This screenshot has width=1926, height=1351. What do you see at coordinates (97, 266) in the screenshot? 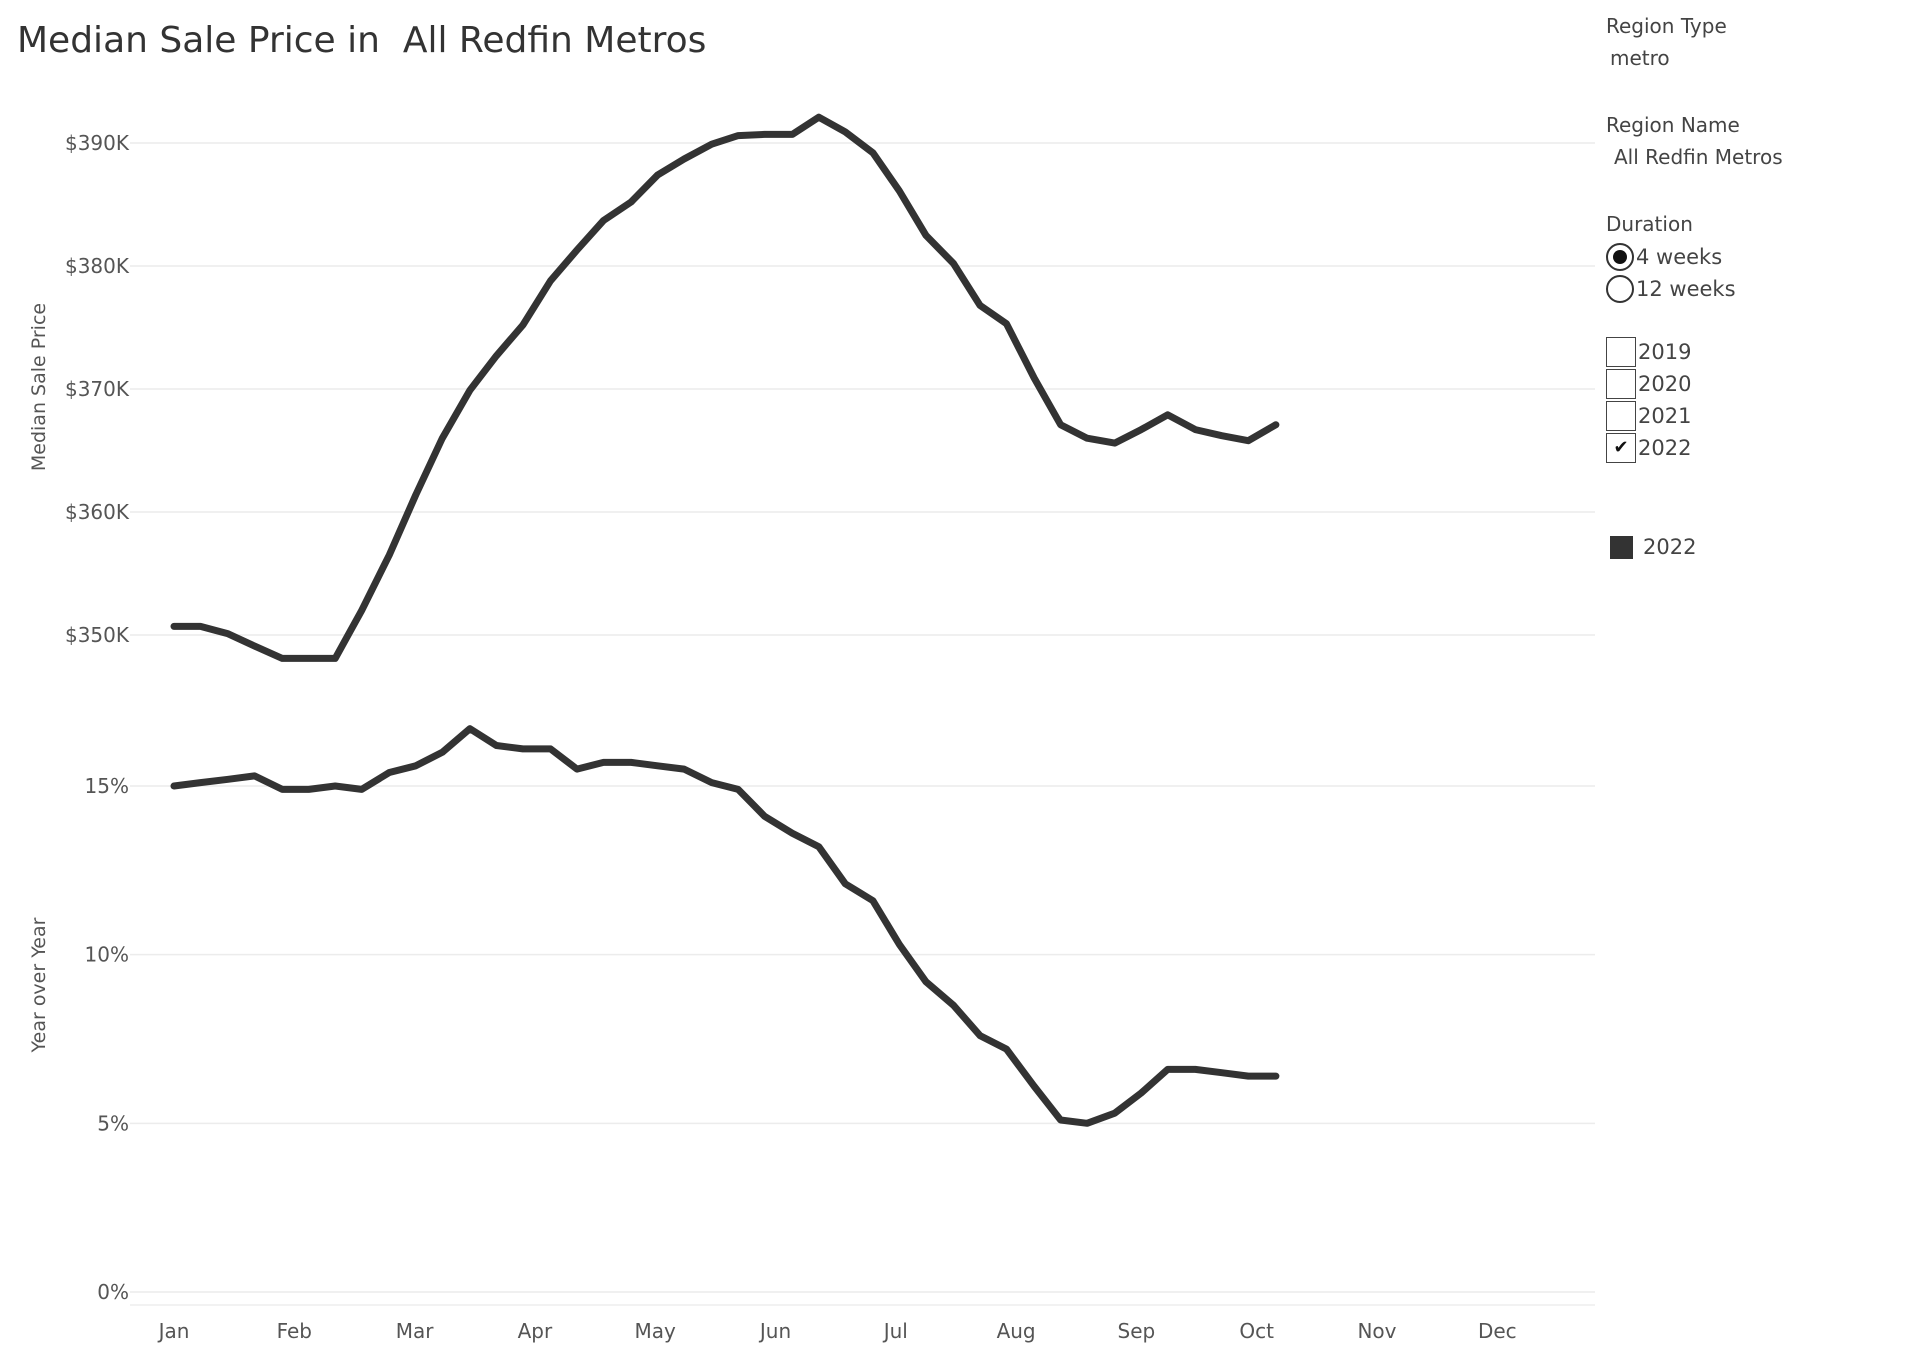
I see `y-tick-label: $380K` at bounding box center [97, 266].